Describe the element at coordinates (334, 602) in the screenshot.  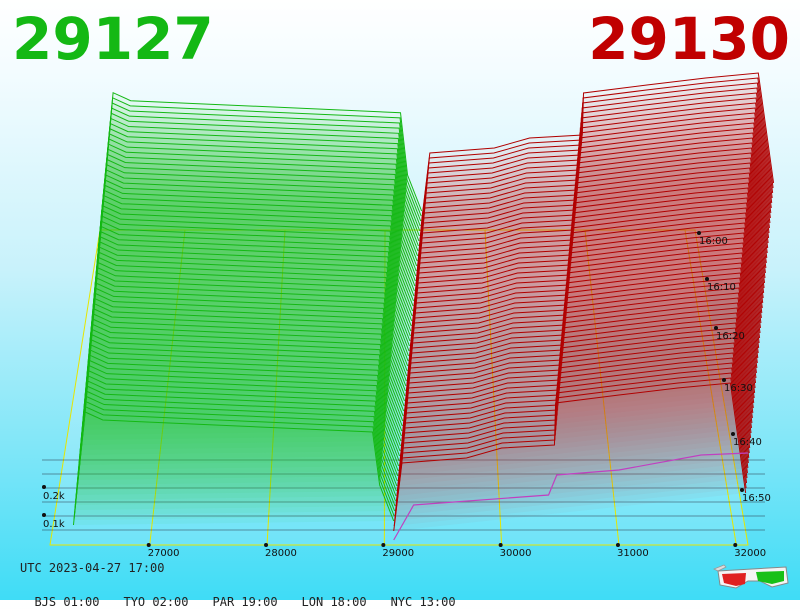
I see `city-time-lon: LON 18:00` at that location.